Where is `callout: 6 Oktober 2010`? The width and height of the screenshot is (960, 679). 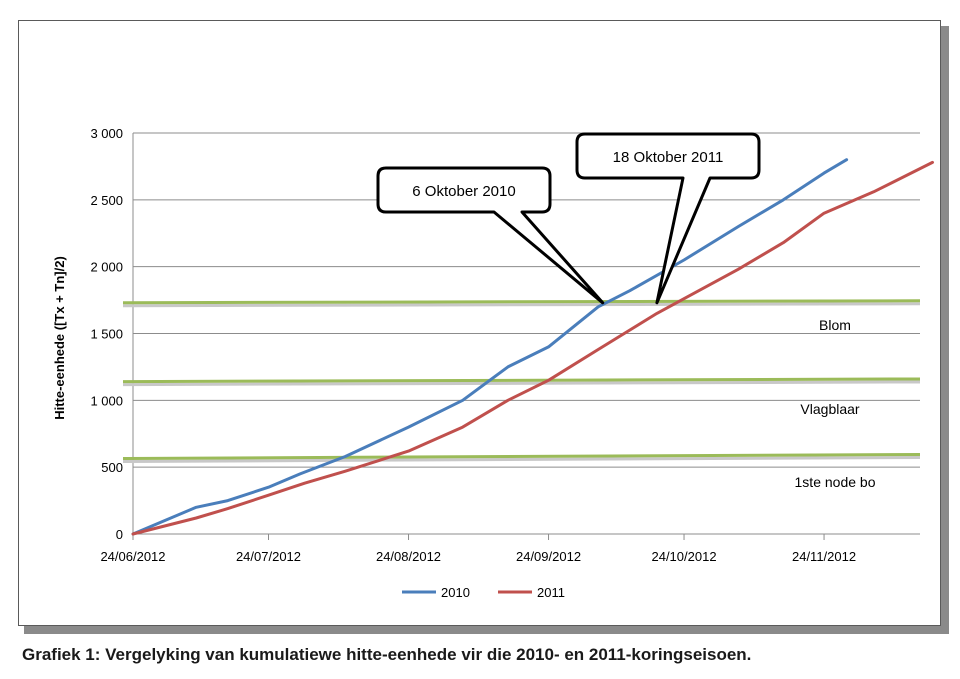 callout: 6 Oktober 2010 is located at coordinates (490, 235).